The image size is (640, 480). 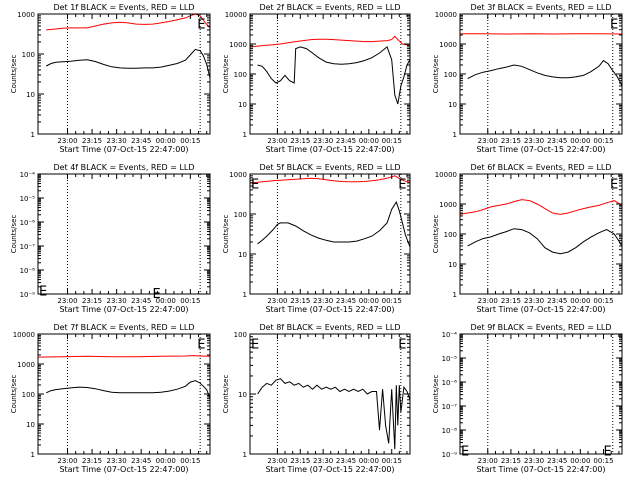 What do you see at coordinates (540, 7) in the screenshot?
I see `chart-title: Det 3f BLACK = Events, RED = LLD` at bounding box center [540, 7].